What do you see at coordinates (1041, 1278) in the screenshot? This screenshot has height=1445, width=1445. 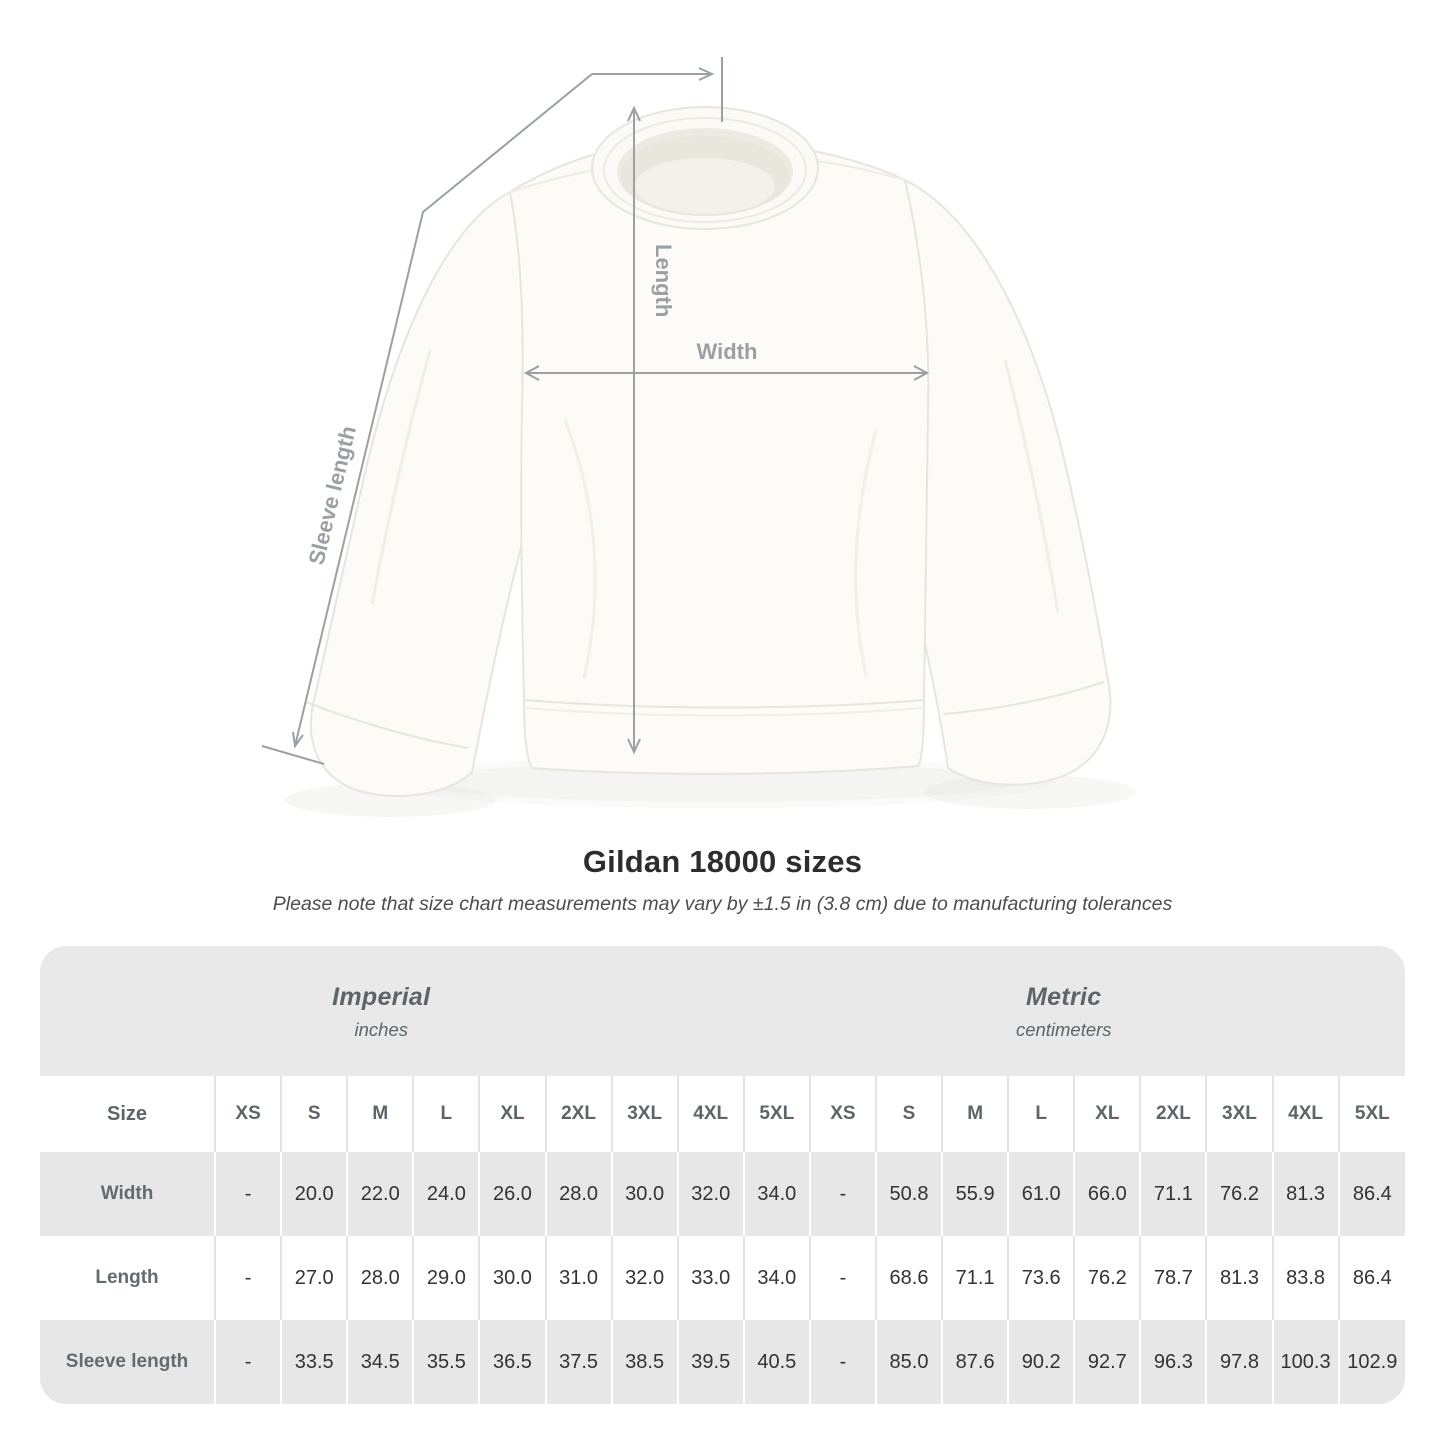 I see `size-value-cell: 73.6` at bounding box center [1041, 1278].